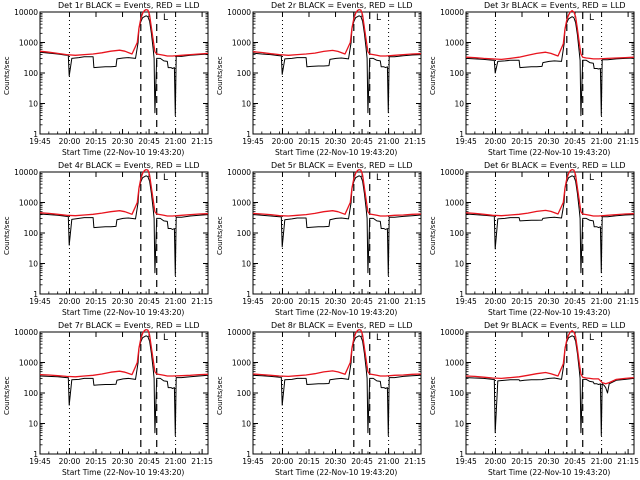 The image size is (640, 480). What do you see at coordinates (123, 301) in the screenshot?
I see `x-tick-label: 20:30` at bounding box center [123, 301].